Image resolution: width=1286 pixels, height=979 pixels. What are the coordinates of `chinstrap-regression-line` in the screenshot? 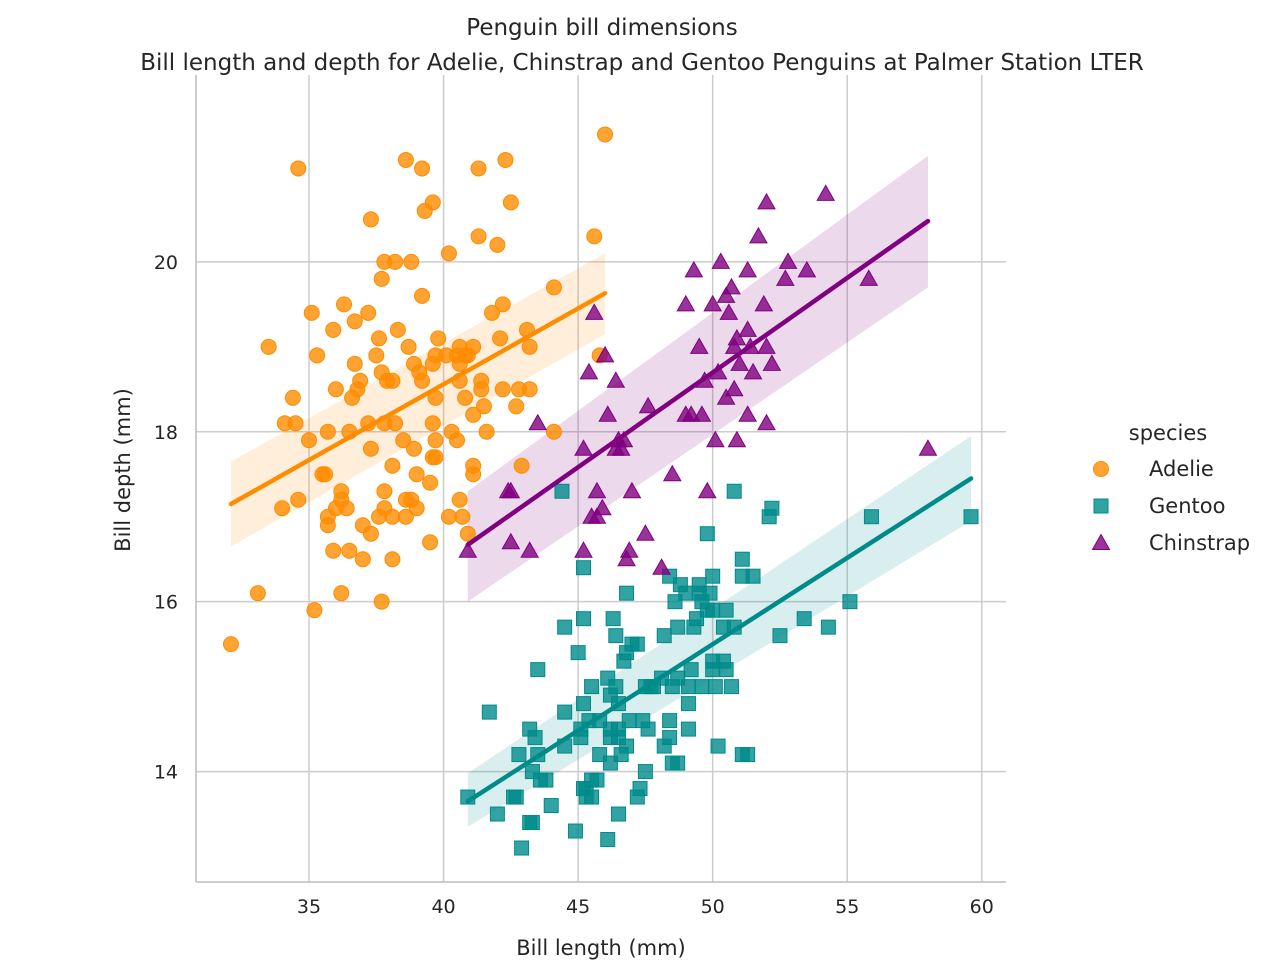 It's located at (698, 383).